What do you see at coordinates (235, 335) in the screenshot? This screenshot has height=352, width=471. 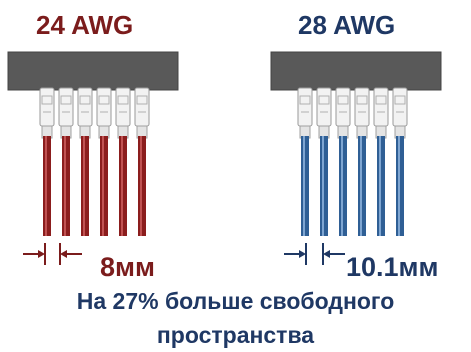 I see `caption-line-2: пространства` at bounding box center [235, 335].